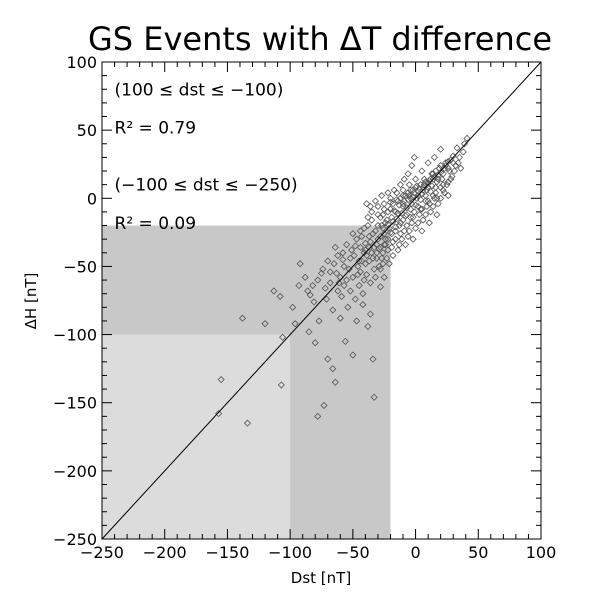  I want to click on x-tick-label: 100, so click(541, 552).